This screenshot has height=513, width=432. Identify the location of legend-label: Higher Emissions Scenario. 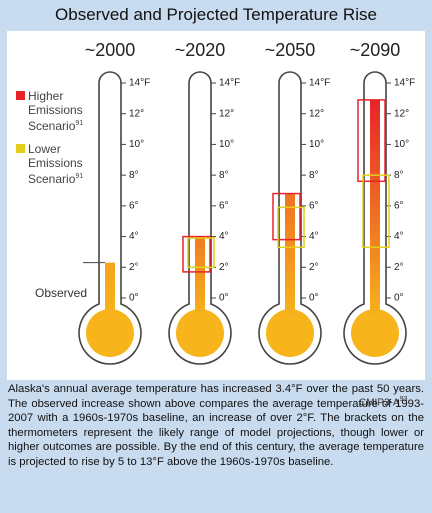
(55, 111).